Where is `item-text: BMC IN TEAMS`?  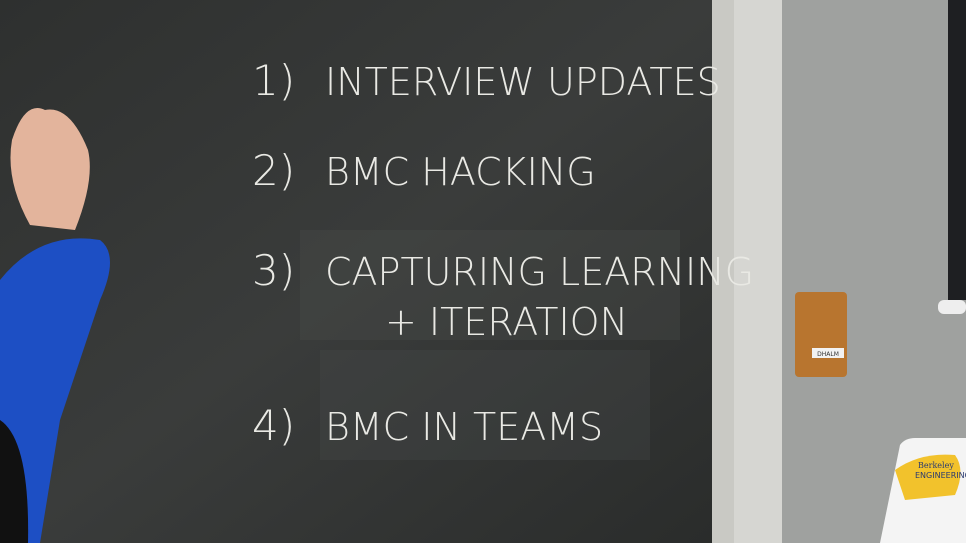
item-text: BMC IN TEAMS is located at coordinates (464, 427).